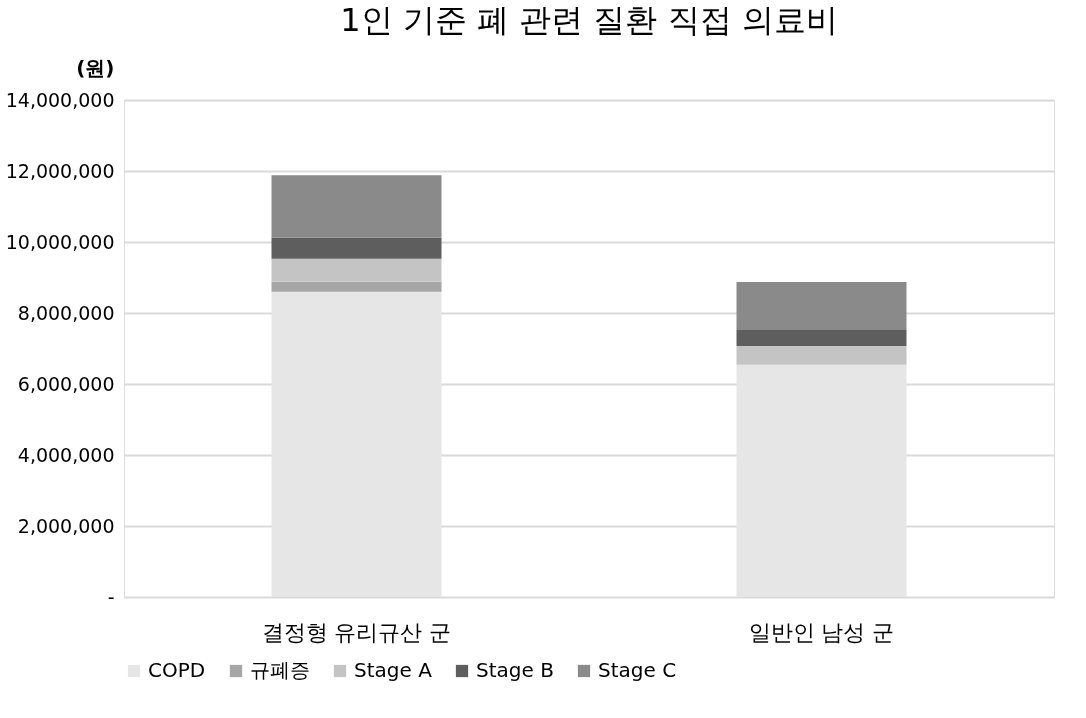 Image resolution: width=1086 pixels, height=718 pixels. Describe the element at coordinates (821, 632) in the screenshot. I see `x-tick-label: 일반인 남성 군` at that location.